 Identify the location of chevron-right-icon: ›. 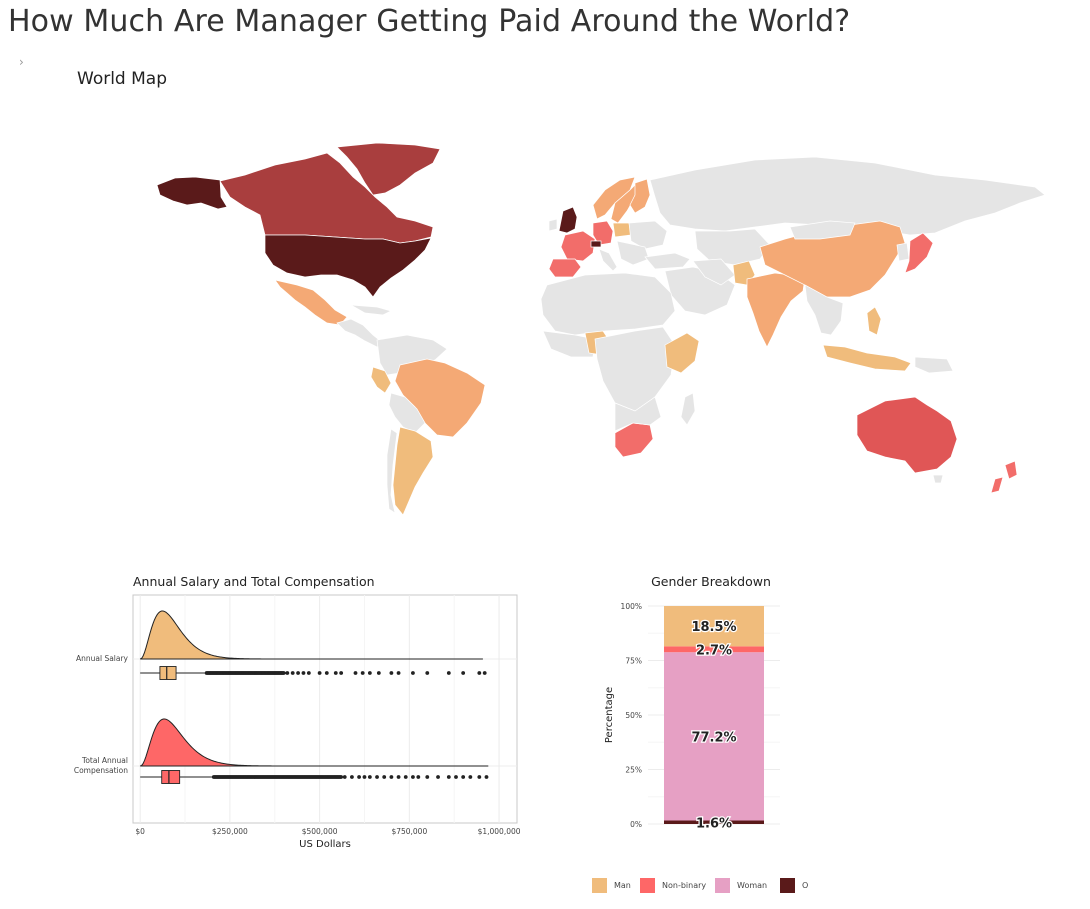
(21, 62).